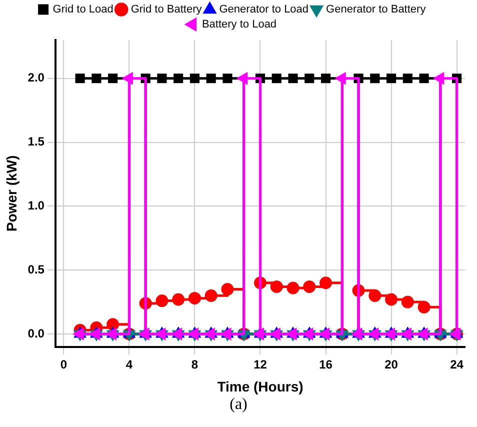 This screenshot has height=427, width=477. Describe the element at coordinates (239, 24) in the screenshot. I see `legend-label: Battery to Load` at that location.